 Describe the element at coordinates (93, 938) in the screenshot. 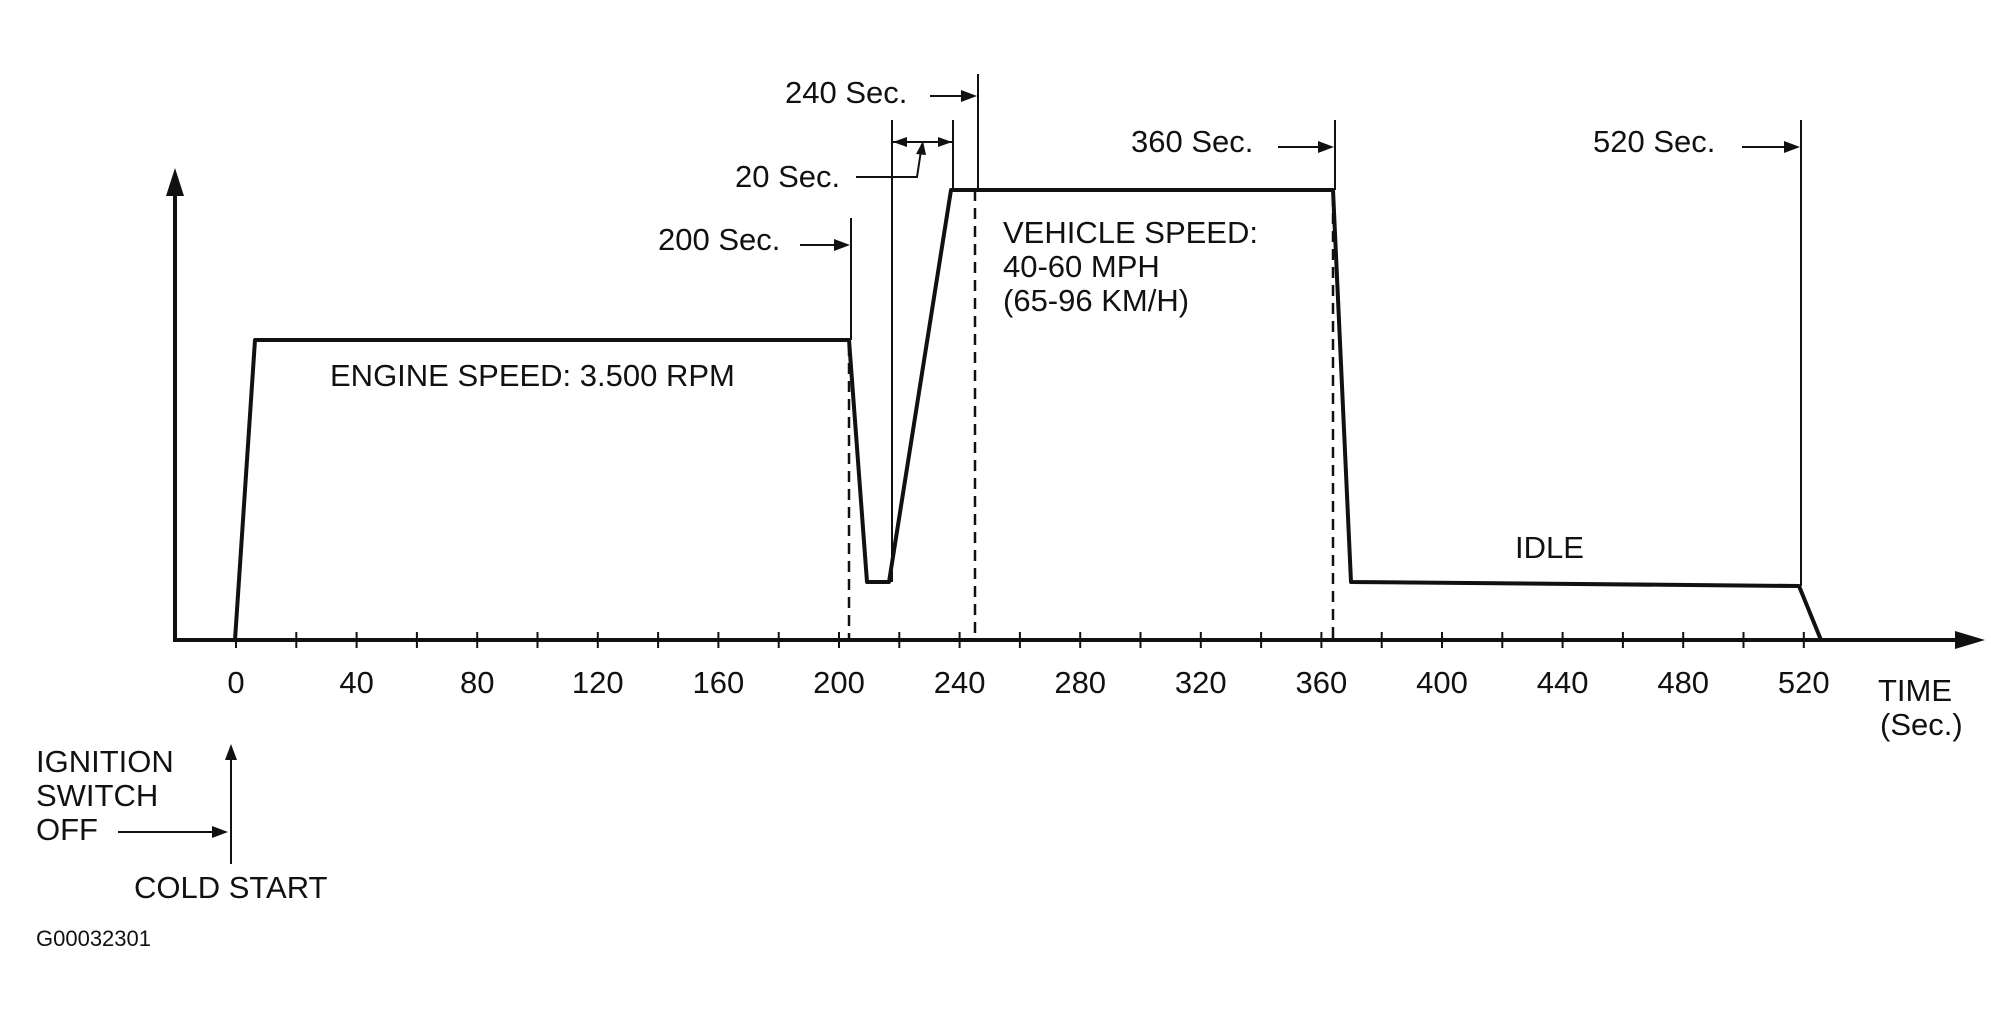

I see `figure-code: G00032301` at that location.